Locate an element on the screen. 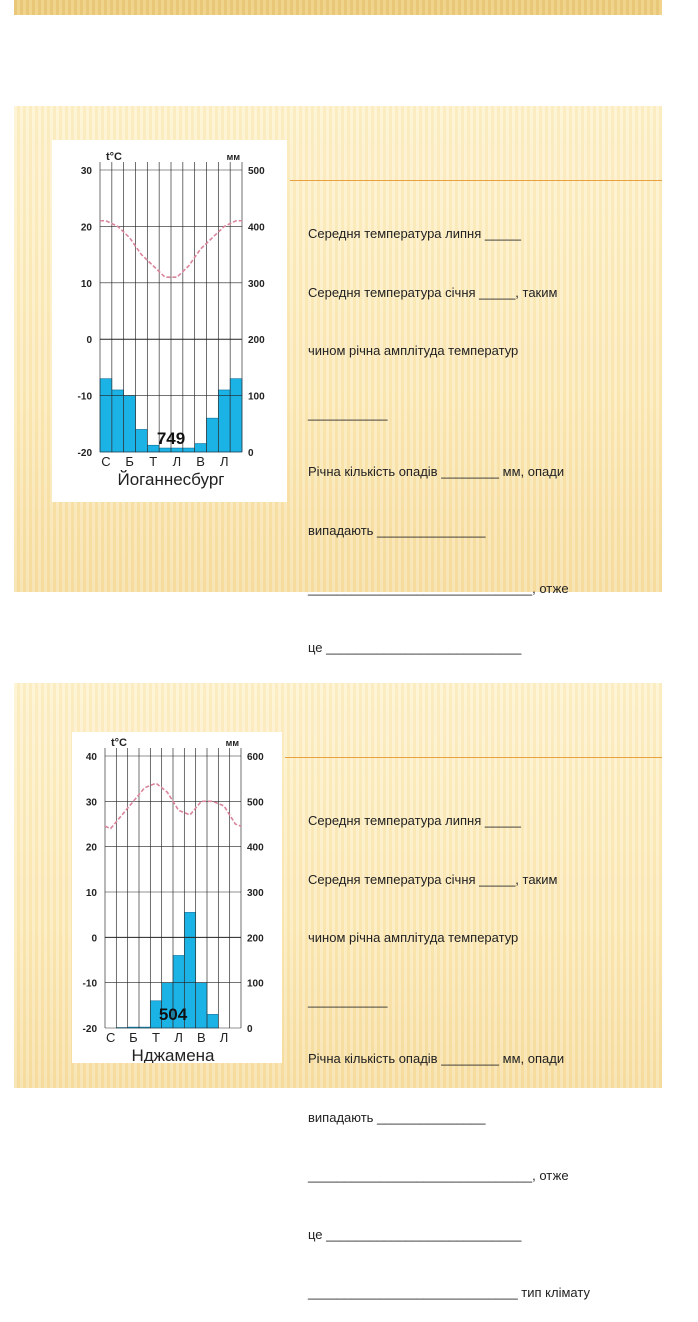  station-name: Йоганнесбург is located at coordinates (170, 479).